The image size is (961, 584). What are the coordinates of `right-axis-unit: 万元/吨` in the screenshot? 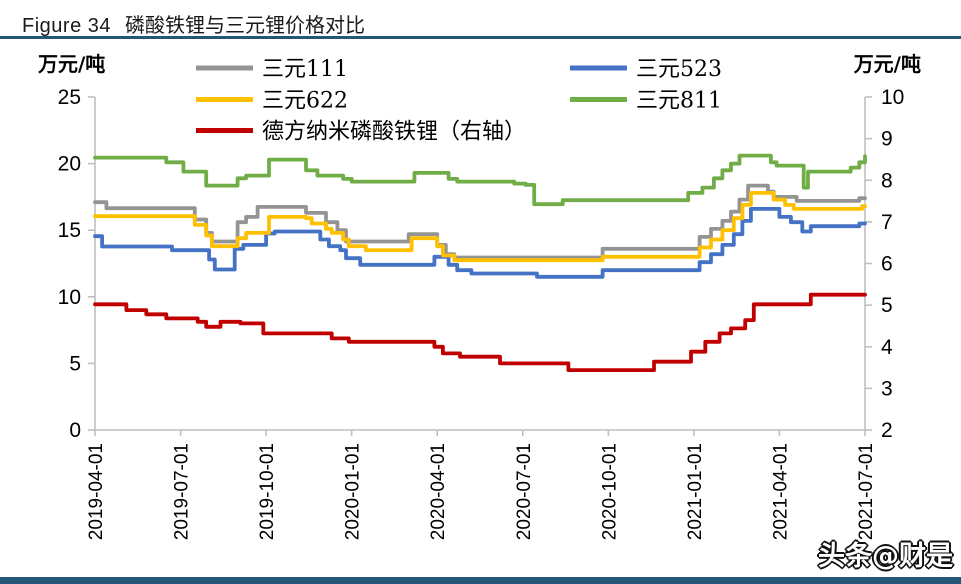 It's located at (887, 64).